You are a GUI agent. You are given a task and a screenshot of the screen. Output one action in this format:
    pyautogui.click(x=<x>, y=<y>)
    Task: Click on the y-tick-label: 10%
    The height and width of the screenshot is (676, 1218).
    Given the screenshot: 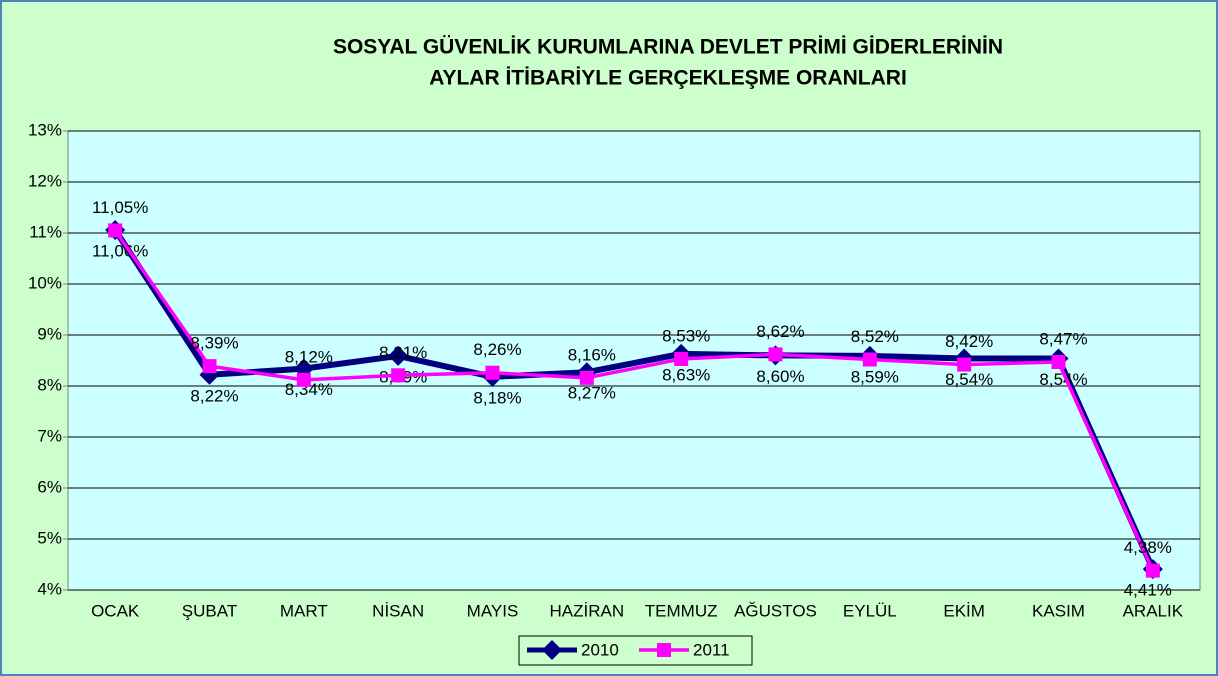 What is the action you would take?
    pyautogui.click(x=45, y=282)
    